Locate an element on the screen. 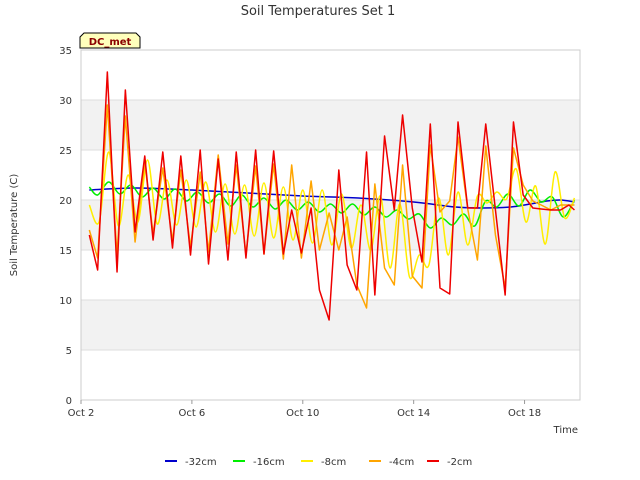 Image resolution: width=640 pixels, height=480 pixels. y-axis-title: Soil Temperature (C) is located at coordinates (14, 225).